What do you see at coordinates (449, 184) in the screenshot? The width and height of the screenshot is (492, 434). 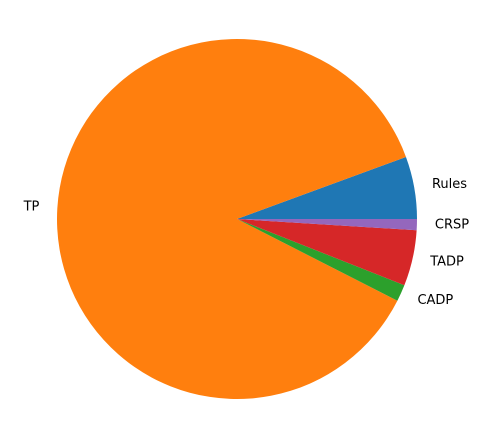 I see `pie-label-rules: Rules` at bounding box center [449, 184].